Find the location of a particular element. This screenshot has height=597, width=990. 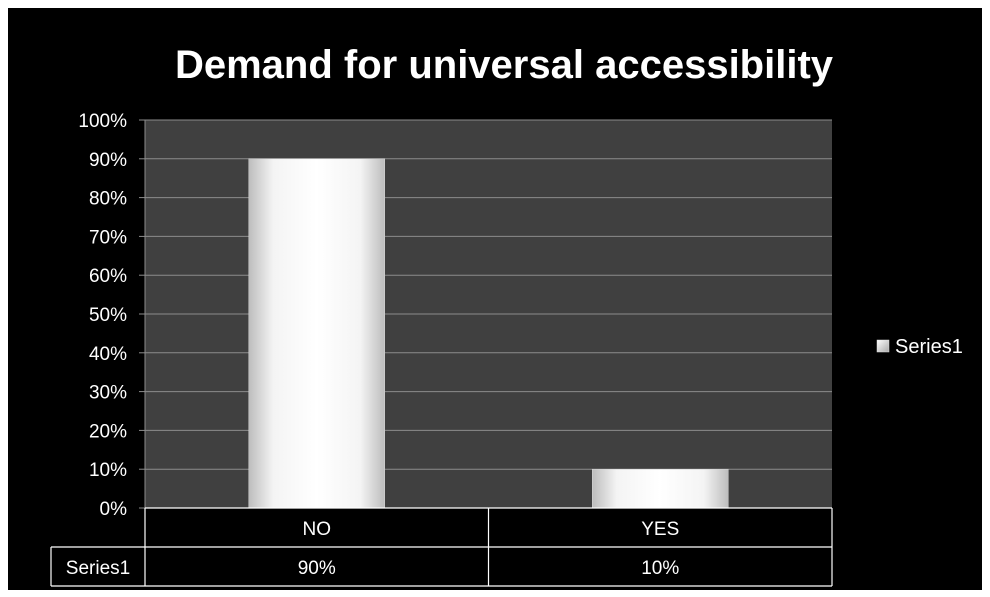

y-tick-label: 40% is located at coordinates (108, 354).